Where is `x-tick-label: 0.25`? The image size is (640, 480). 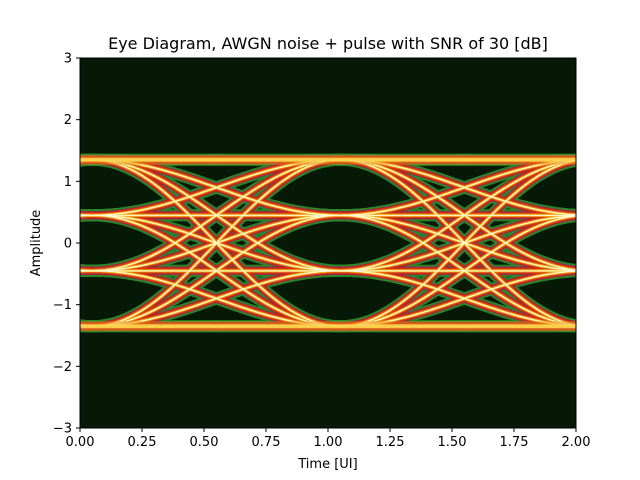 x-tick-label: 0.25 is located at coordinates (142, 442).